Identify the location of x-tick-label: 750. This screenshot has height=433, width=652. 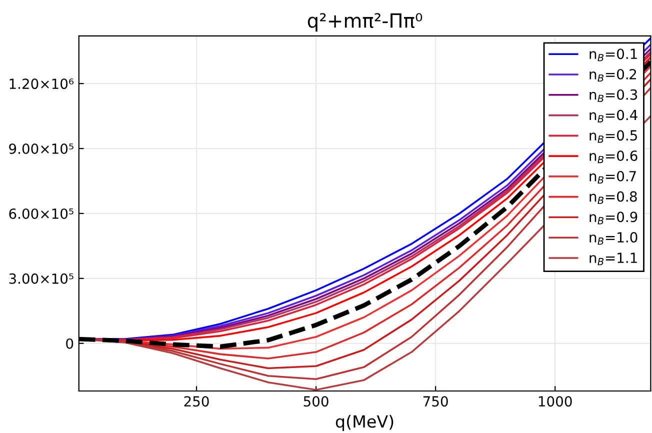
(435, 401).